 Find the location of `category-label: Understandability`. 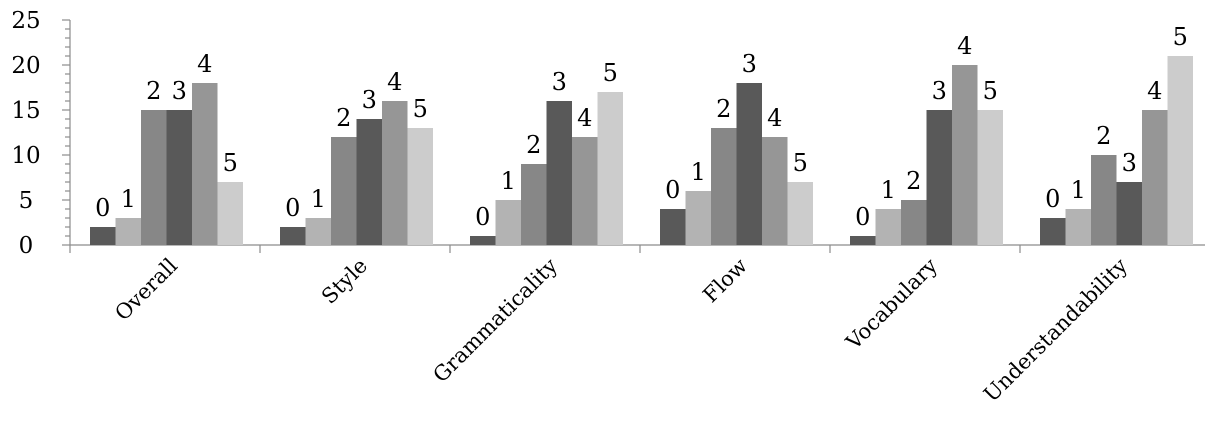

category-label: Understandability is located at coordinates (1055, 329).